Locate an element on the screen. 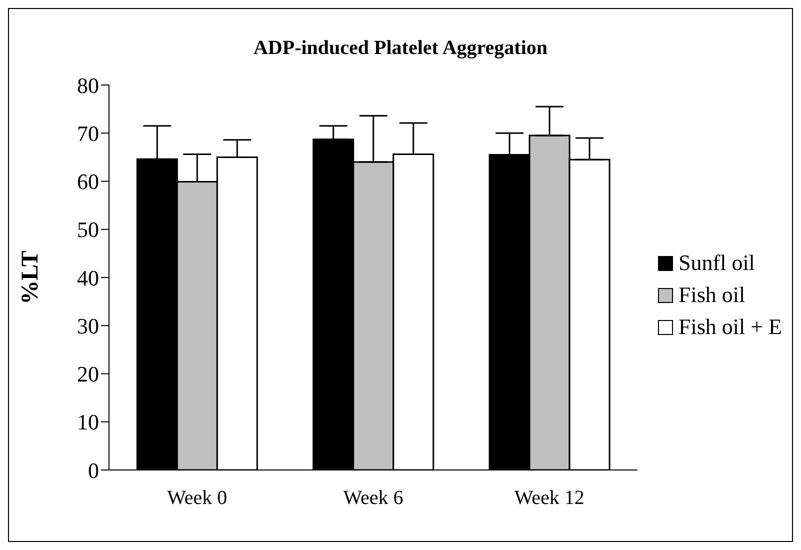 The height and width of the screenshot is (550, 801). x-tick-label: Week 0 is located at coordinates (197, 498).